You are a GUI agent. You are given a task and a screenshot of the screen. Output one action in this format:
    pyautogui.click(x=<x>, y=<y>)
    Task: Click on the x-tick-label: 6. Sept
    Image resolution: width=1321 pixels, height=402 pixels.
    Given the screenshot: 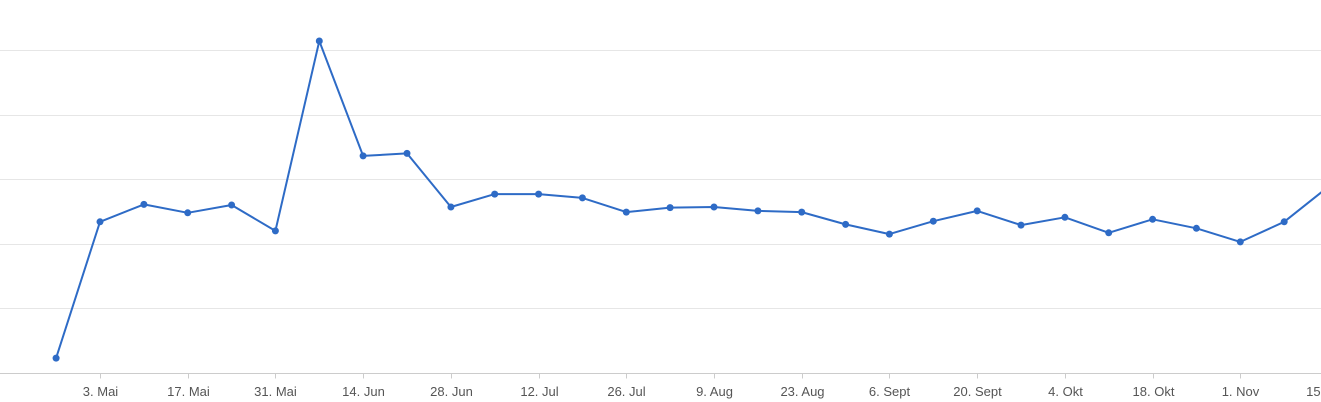 What is the action you would take?
    pyautogui.click(x=890, y=391)
    